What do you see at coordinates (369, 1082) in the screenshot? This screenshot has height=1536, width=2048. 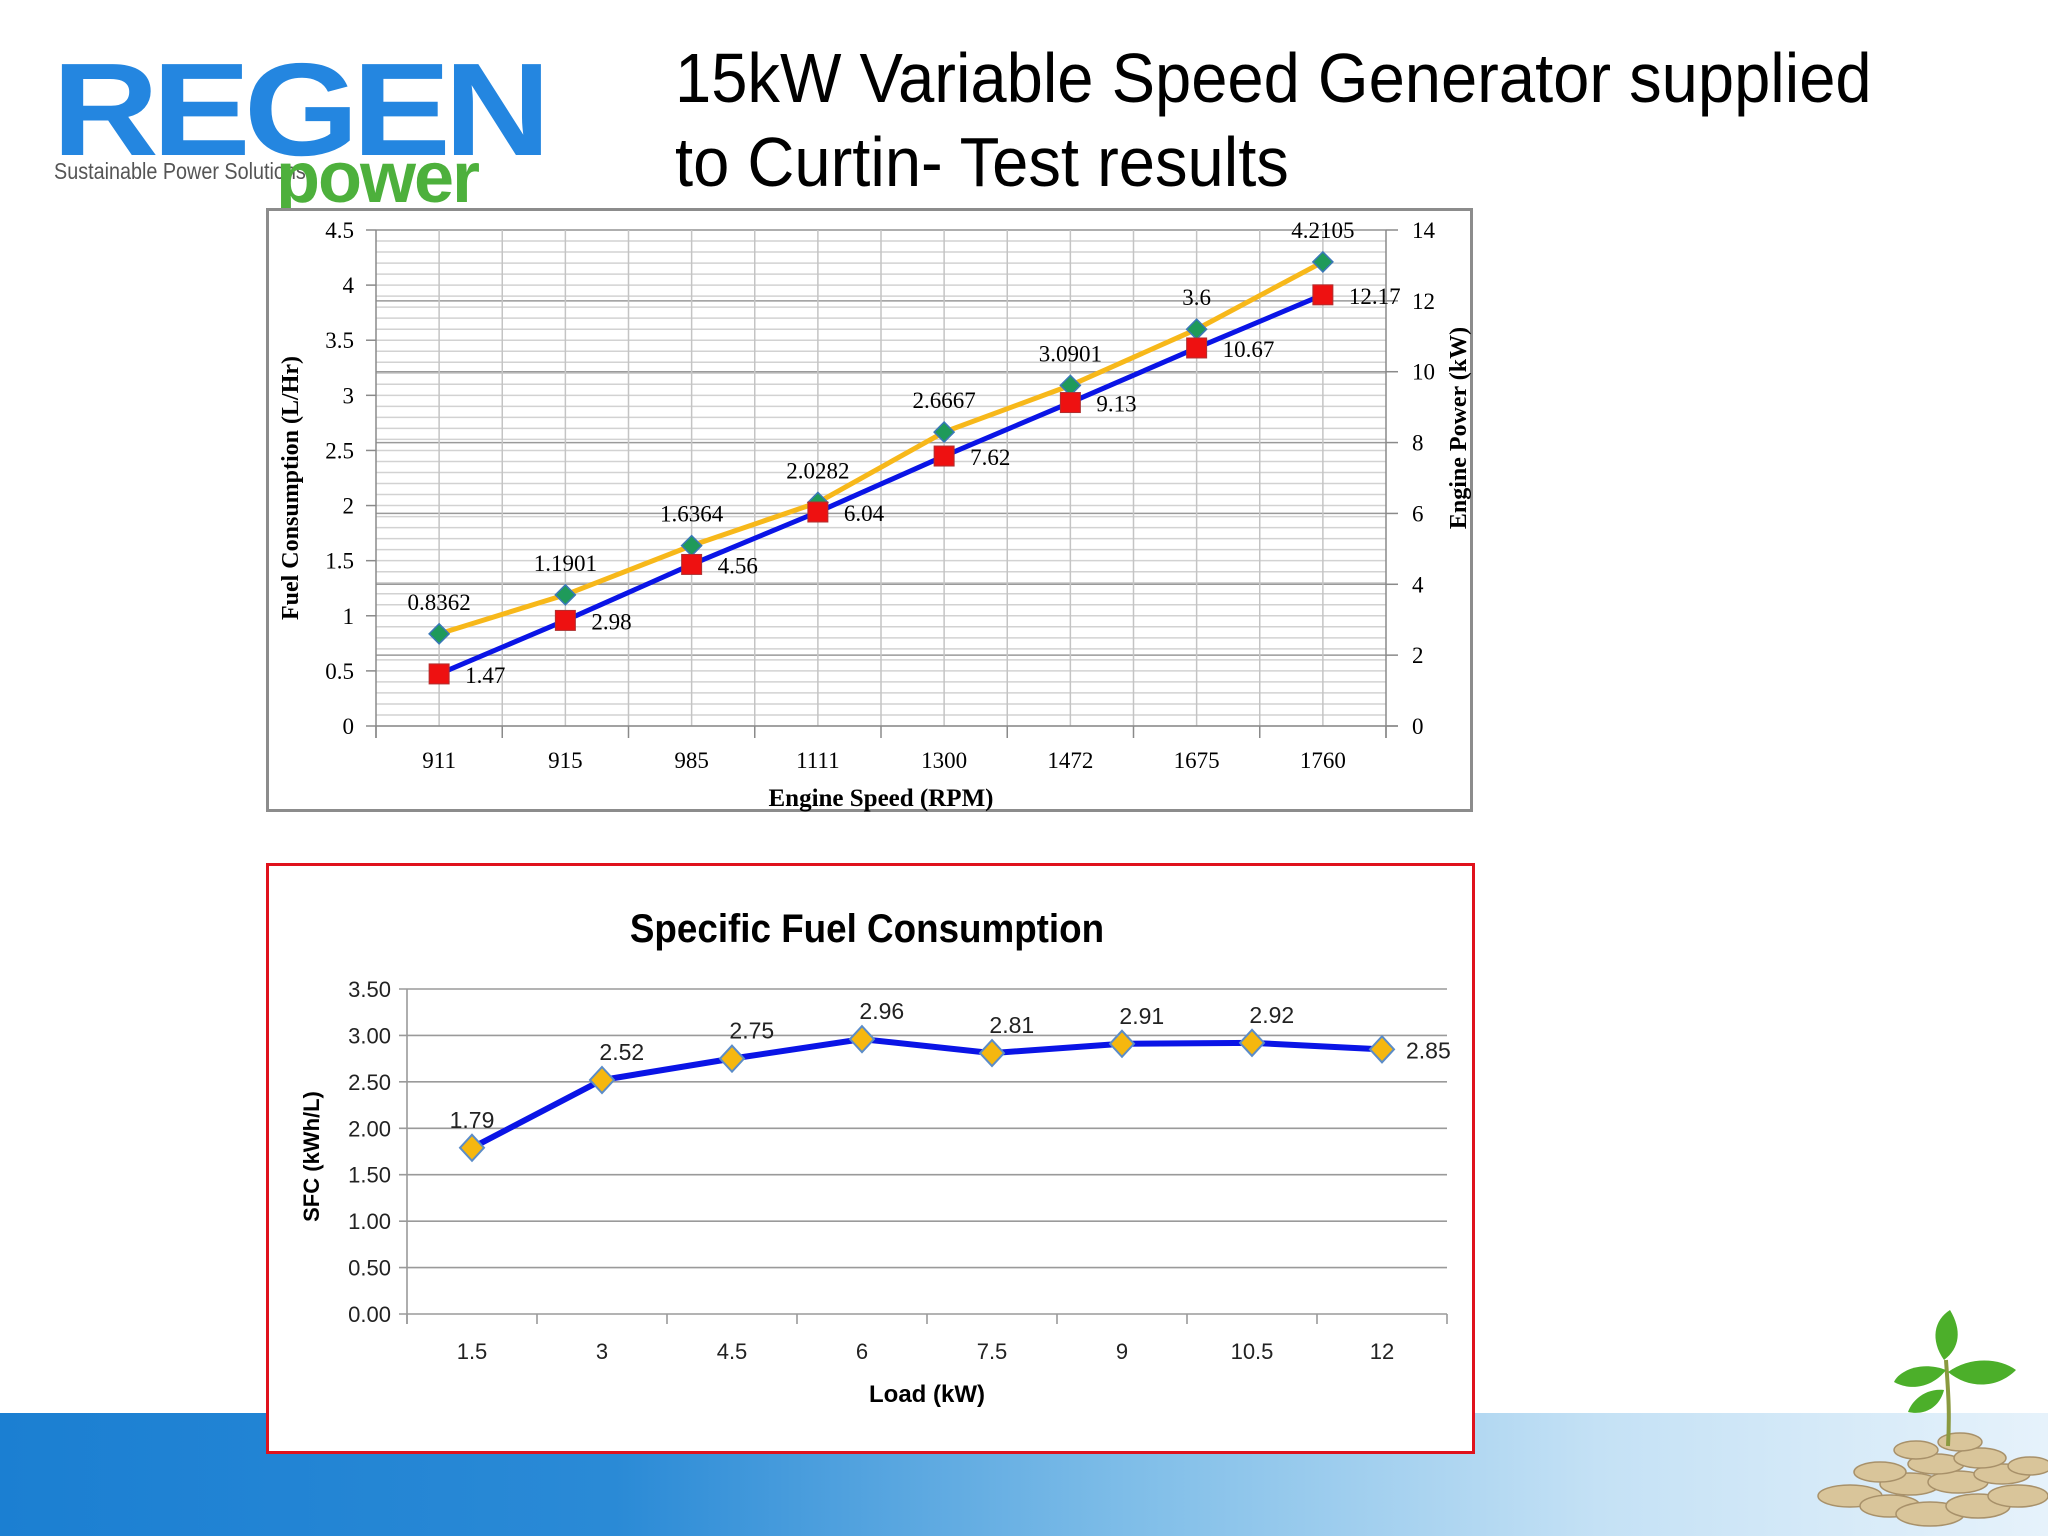 I see `svg-text: 2.50` at bounding box center [369, 1082].